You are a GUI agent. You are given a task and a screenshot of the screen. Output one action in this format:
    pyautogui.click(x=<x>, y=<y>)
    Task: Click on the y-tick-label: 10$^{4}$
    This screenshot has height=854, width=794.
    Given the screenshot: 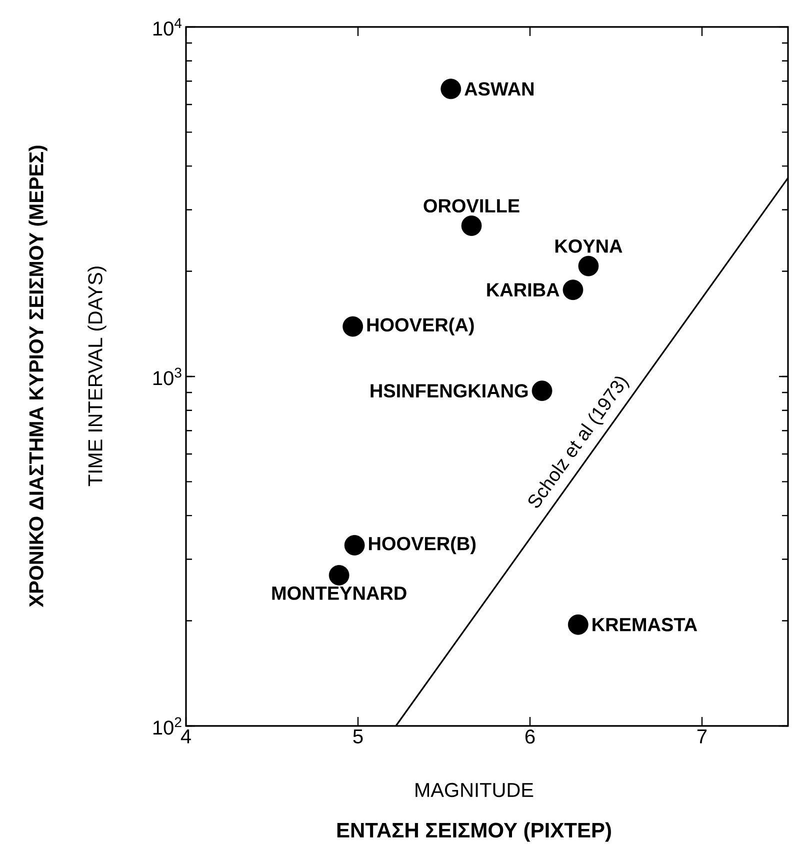 What is the action you would take?
    pyautogui.click(x=167, y=27)
    